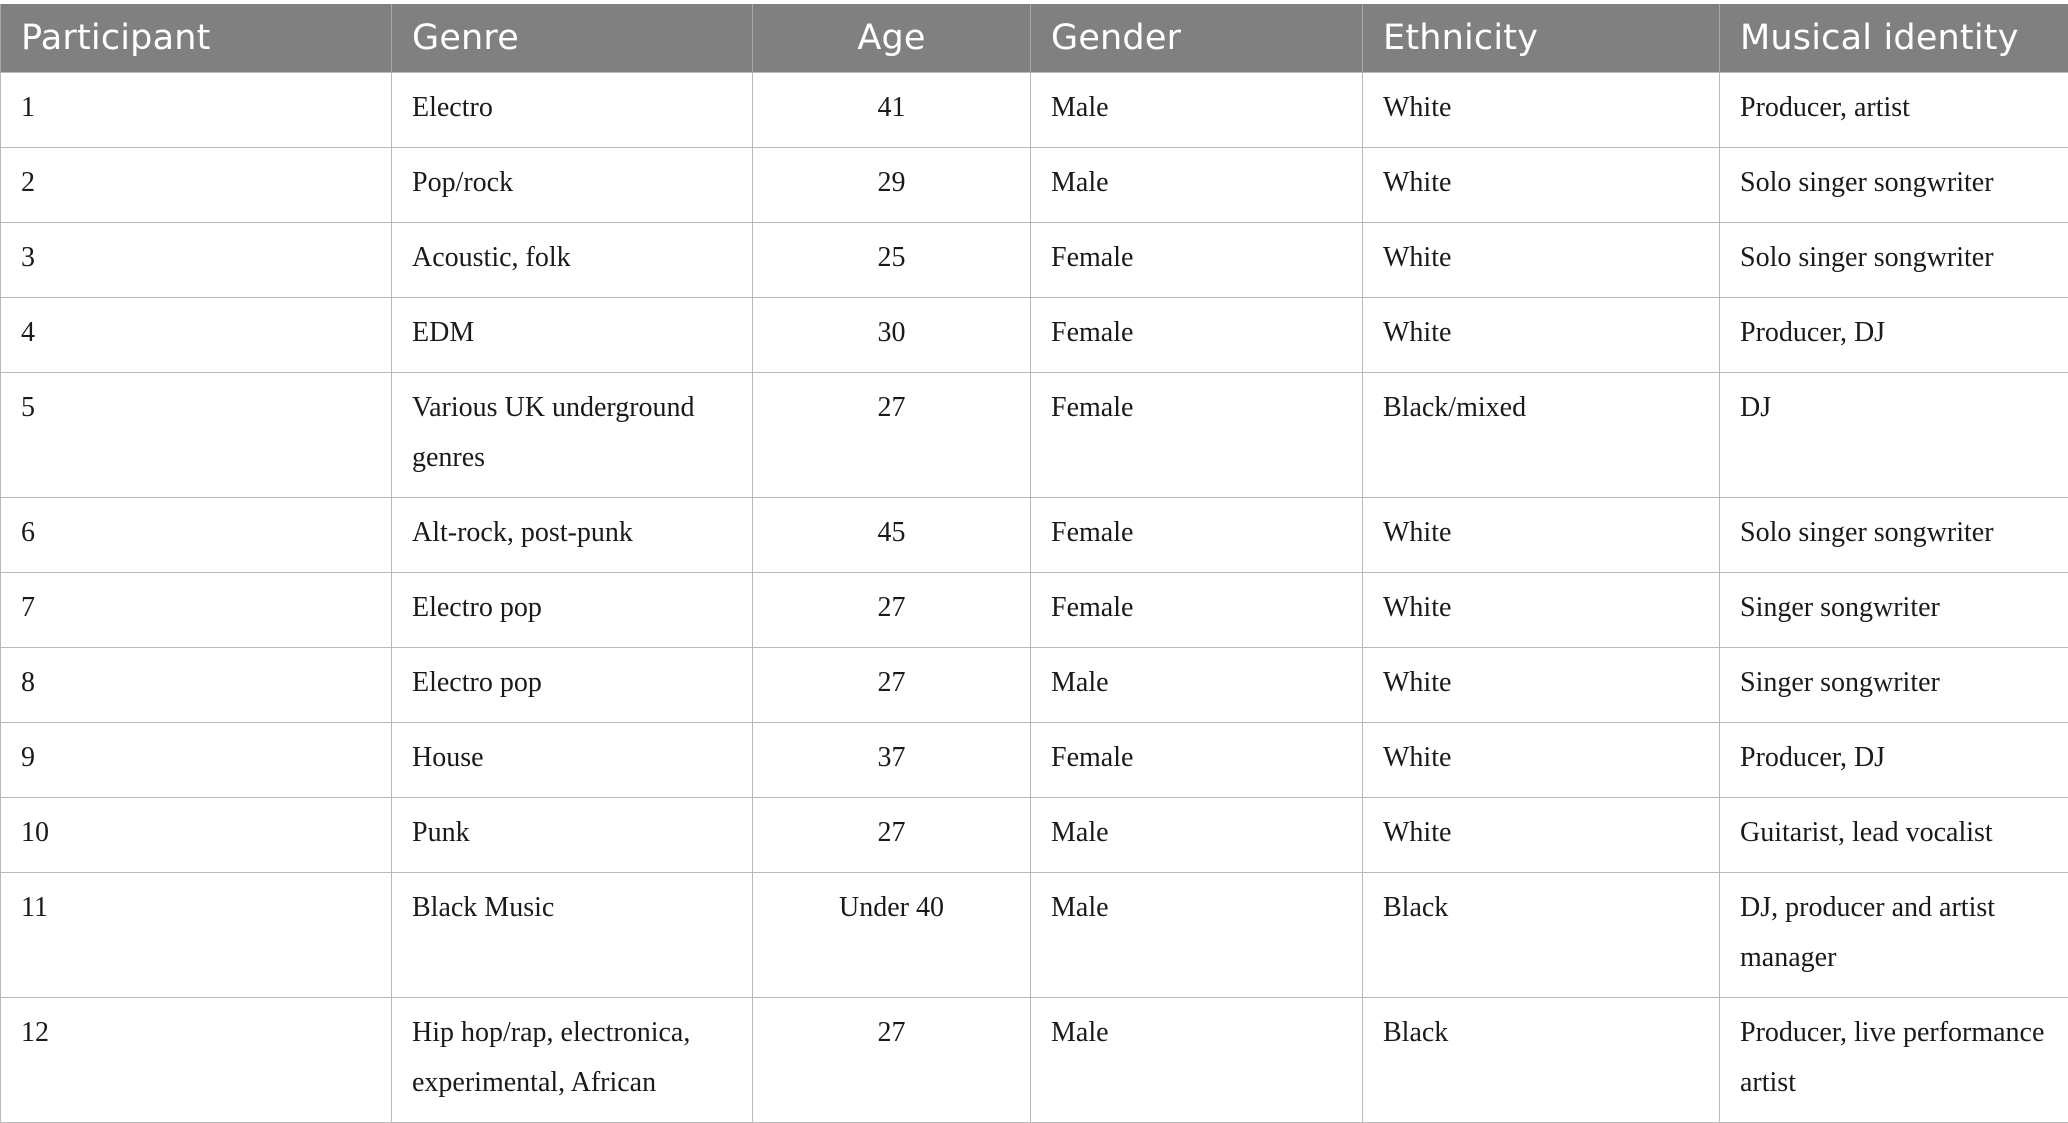  I want to click on header-age: Age, so click(892, 38).